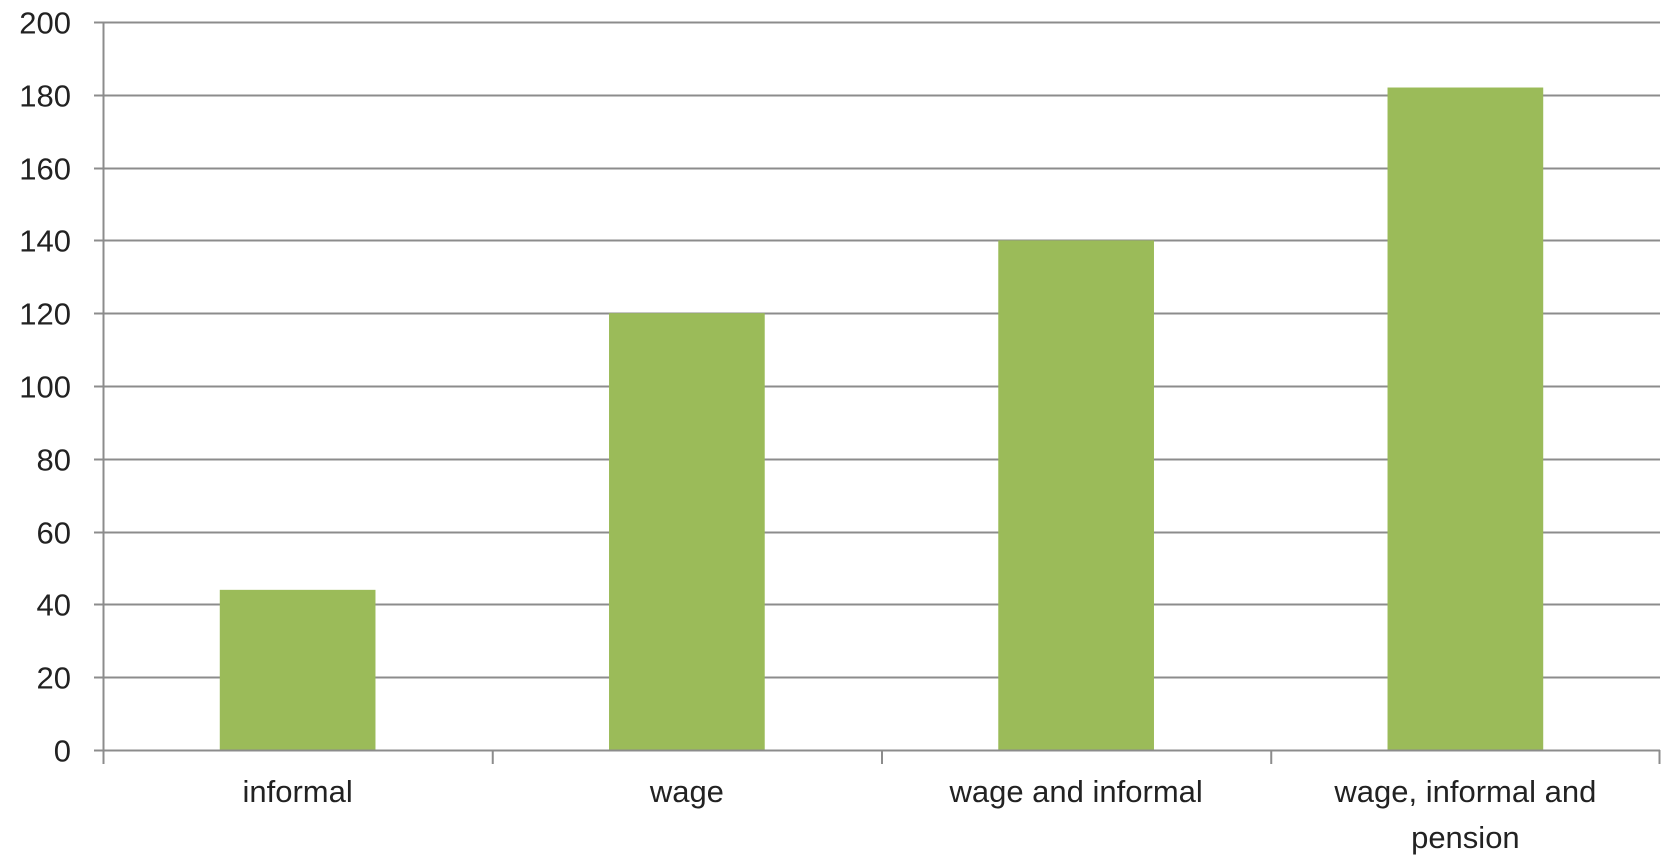 The height and width of the screenshot is (867, 1662). I want to click on x-category-label-line: wage, informal and, so click(1464, 791).